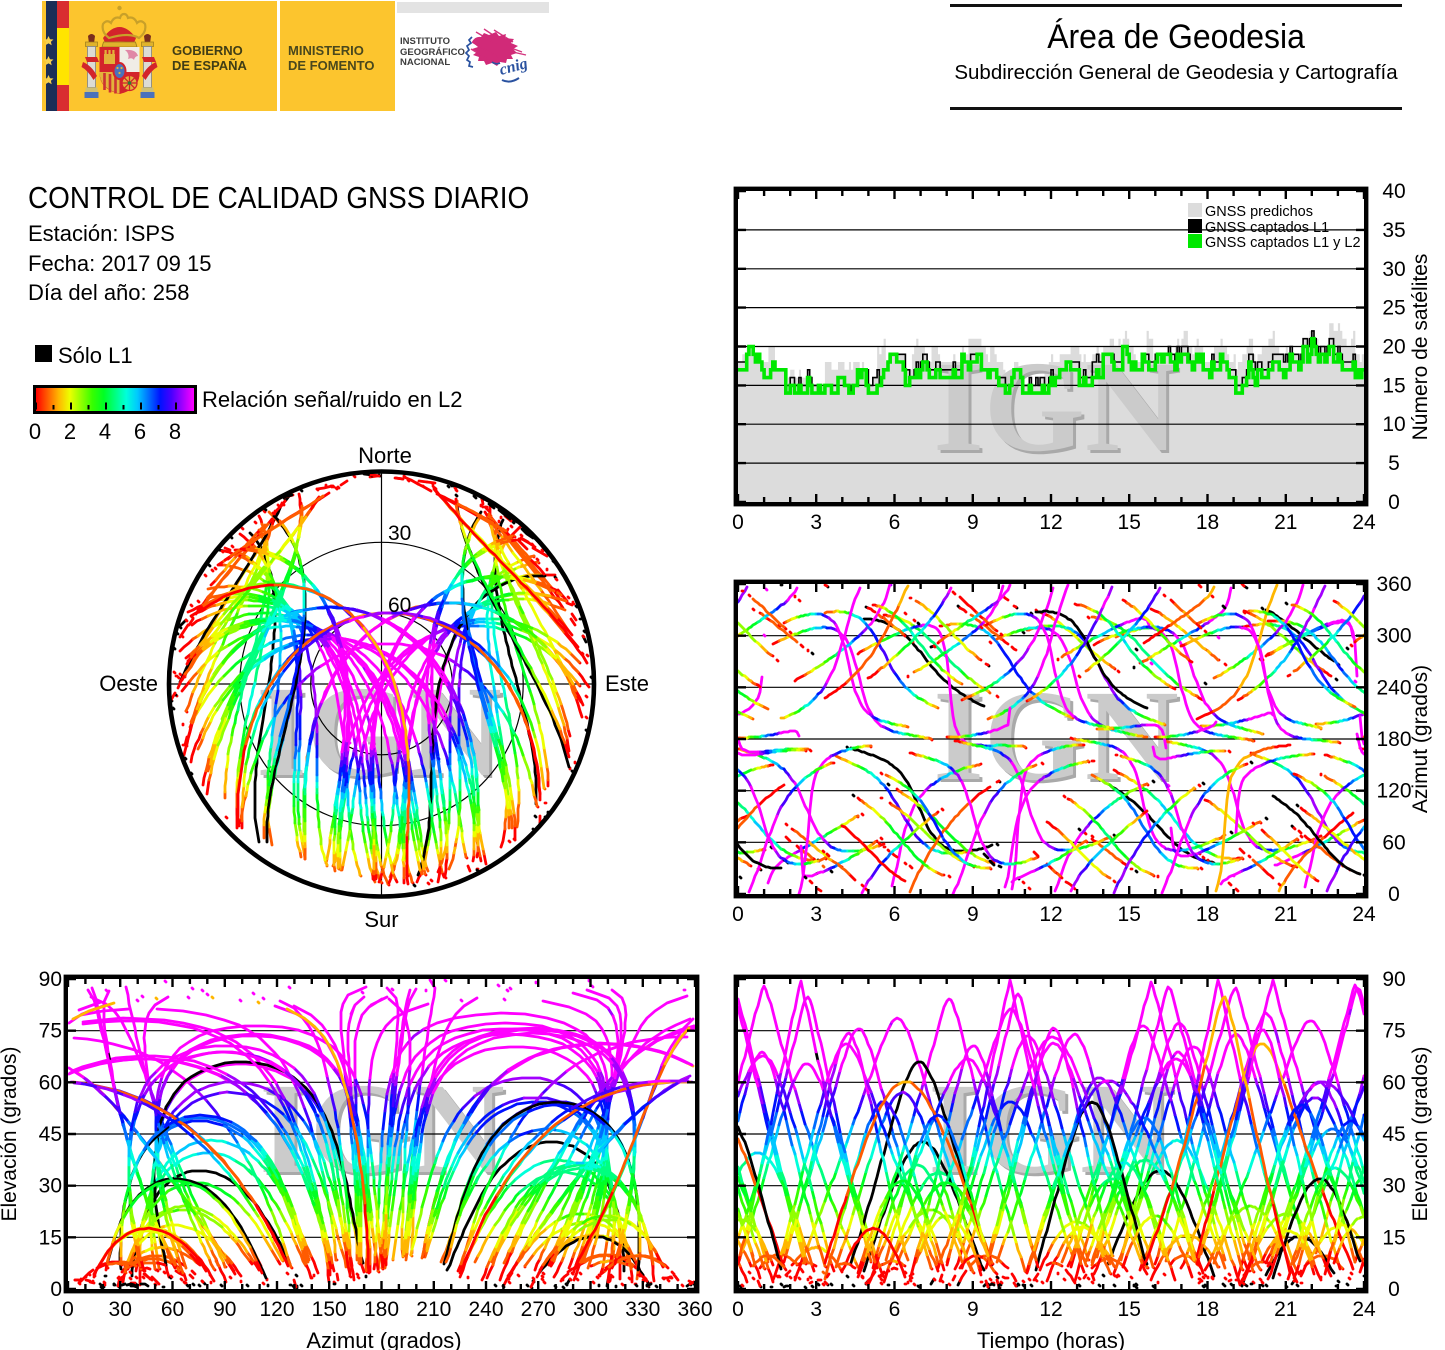 This screenshot has width=1445, height=1350. What do you see at coordinates (1394, 463) in the screenshot?
I see `svg-text: 5` at bounding box center [1394, 463].